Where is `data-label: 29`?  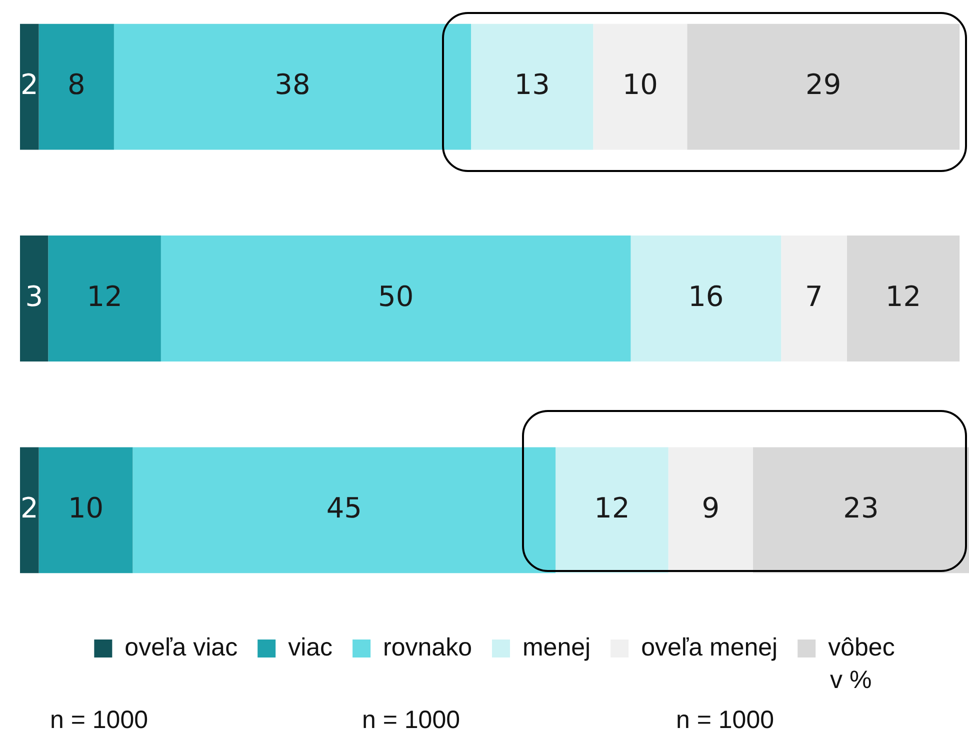 data-label: 29 is located at coordinates (824, 85).